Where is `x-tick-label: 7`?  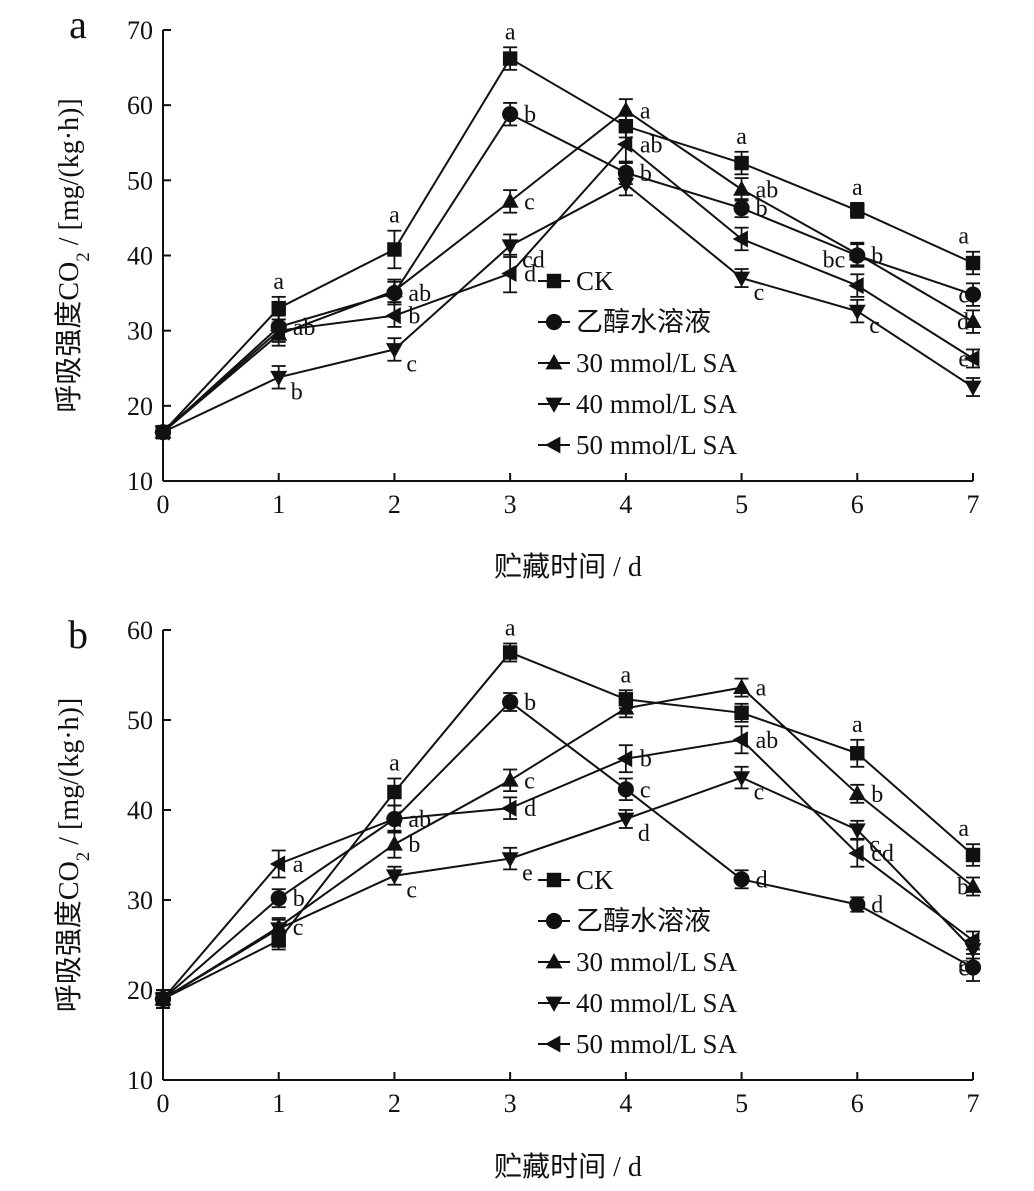
x-tick-label: 7 is located at coordinates (973, 1103).